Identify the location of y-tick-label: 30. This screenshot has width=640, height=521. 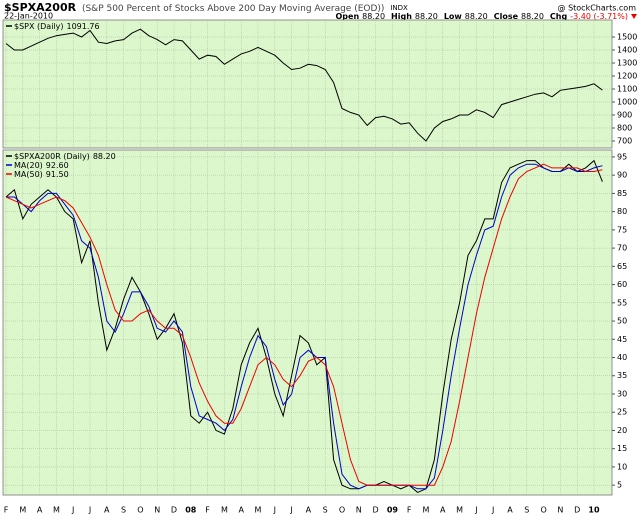
(622, 393).